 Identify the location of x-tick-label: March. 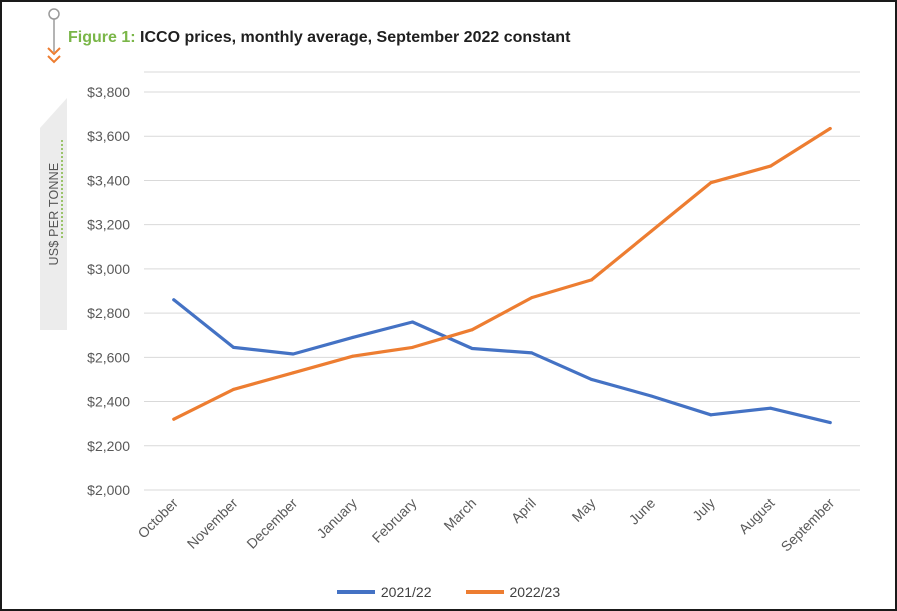
(459, 514).